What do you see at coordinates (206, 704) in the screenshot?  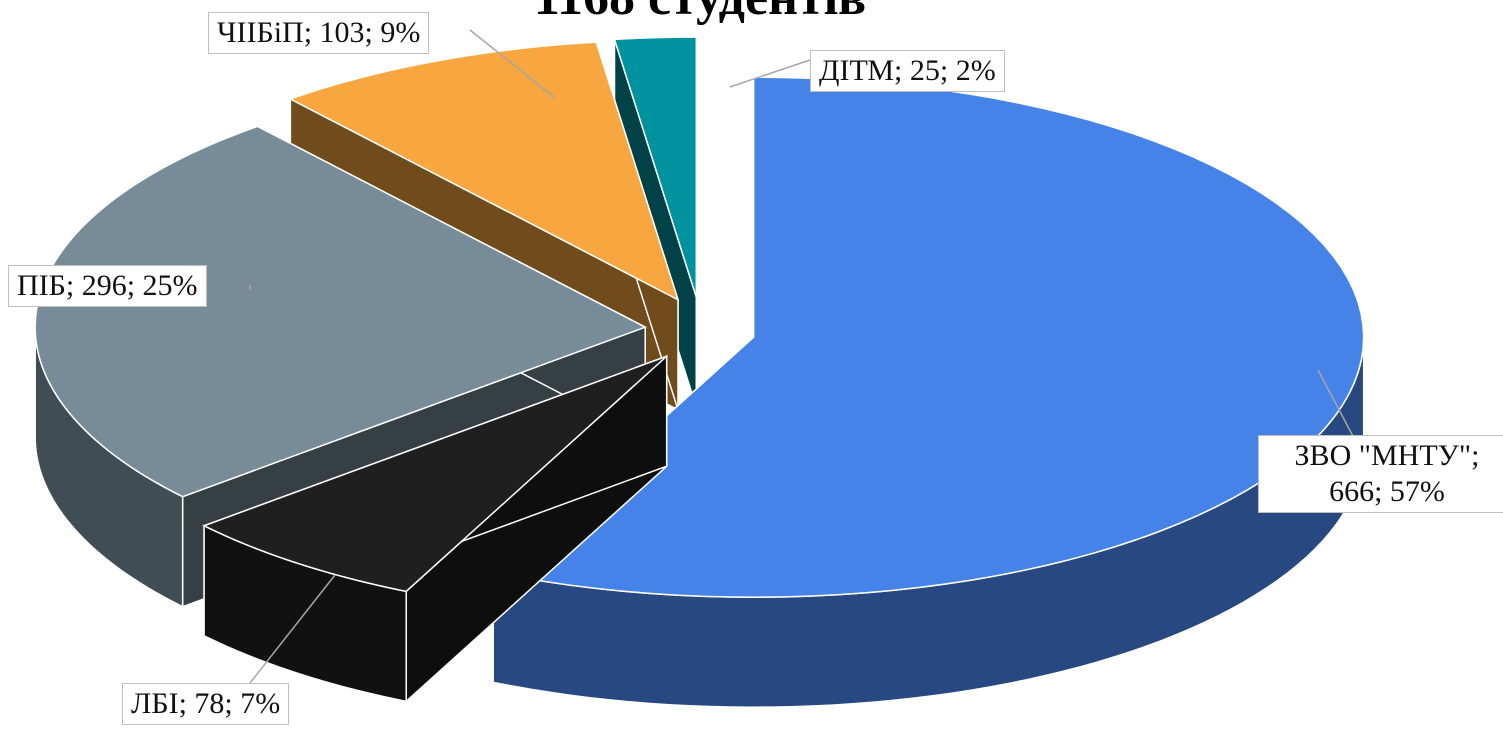 I see `data-label: ЛБІ; 78; 7%` at bounding box center [206, 704].